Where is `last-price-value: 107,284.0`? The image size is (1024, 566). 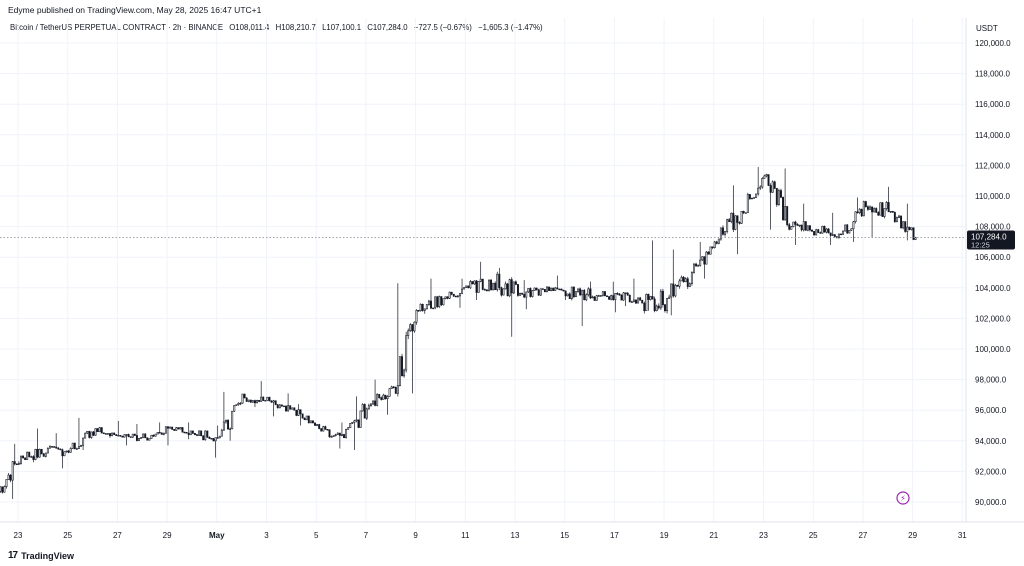
last-price-value: 107,284.0 is located at coordinates (989, 237).